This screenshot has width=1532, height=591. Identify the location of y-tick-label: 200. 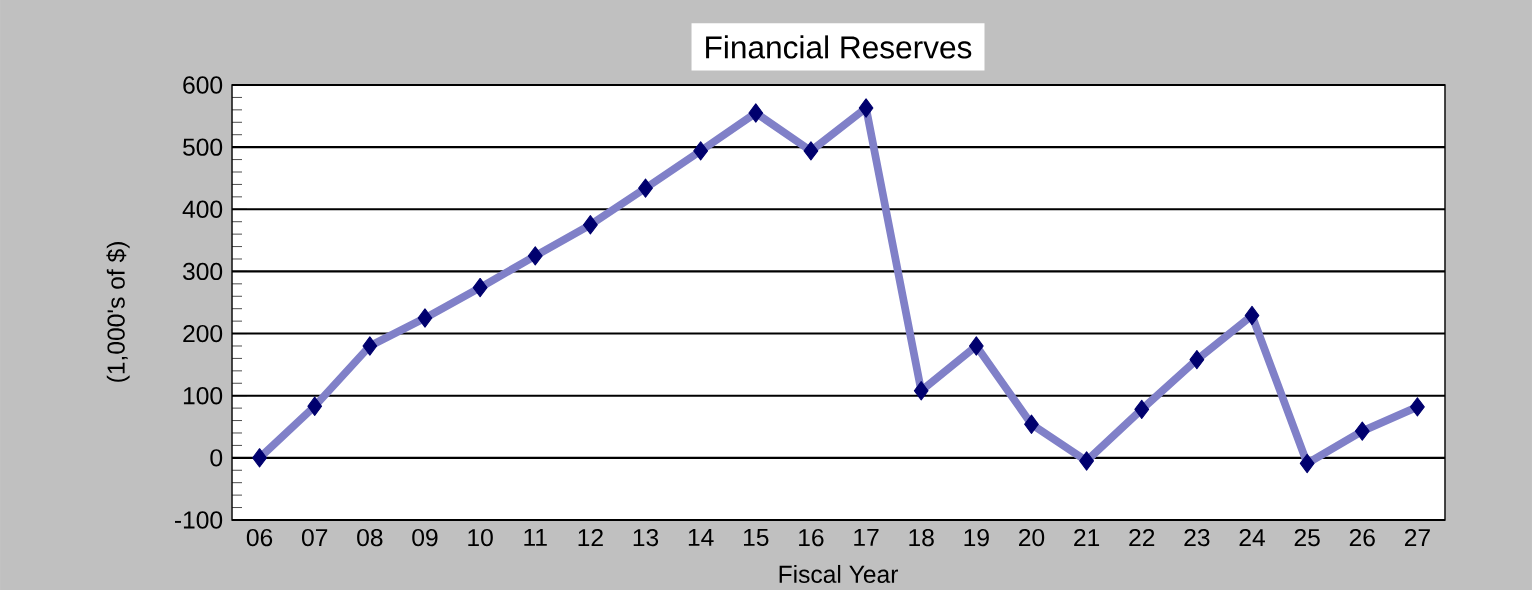
(203, 333).